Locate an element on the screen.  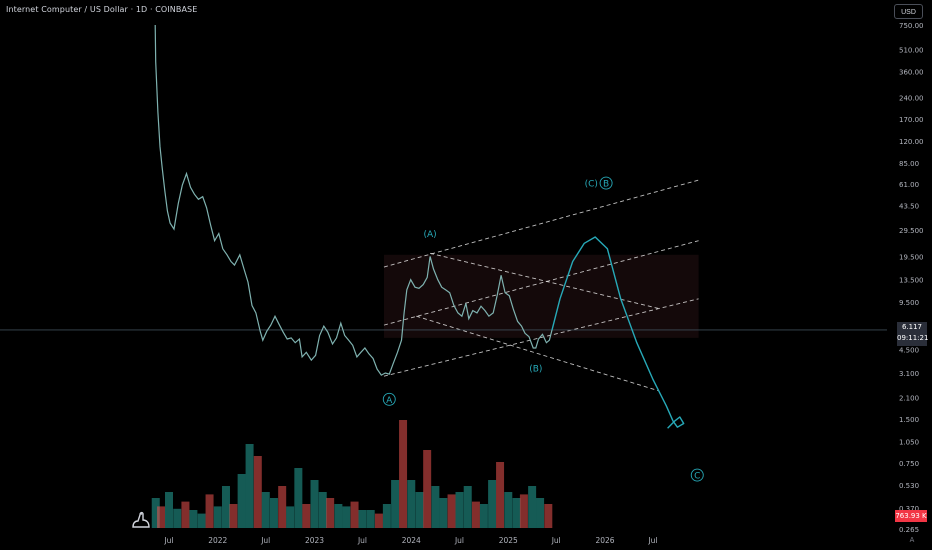
channel-lines is located at coordinates (541, 285).